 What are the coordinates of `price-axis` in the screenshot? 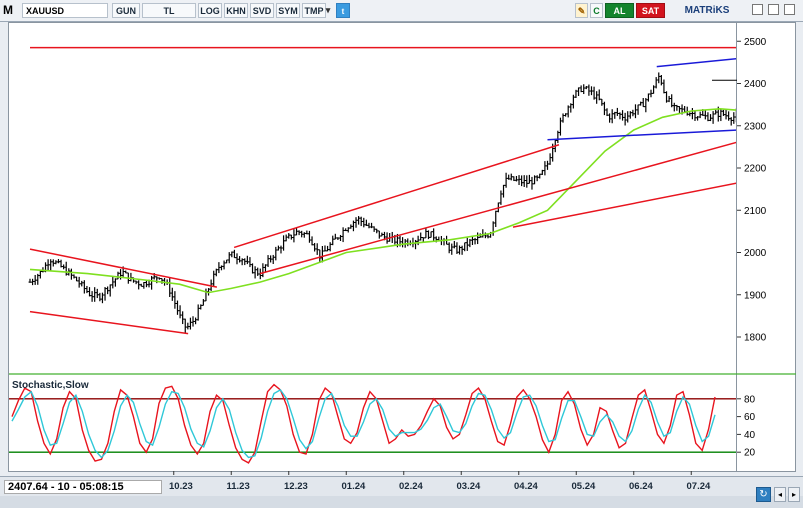 It's located at (766, 247).